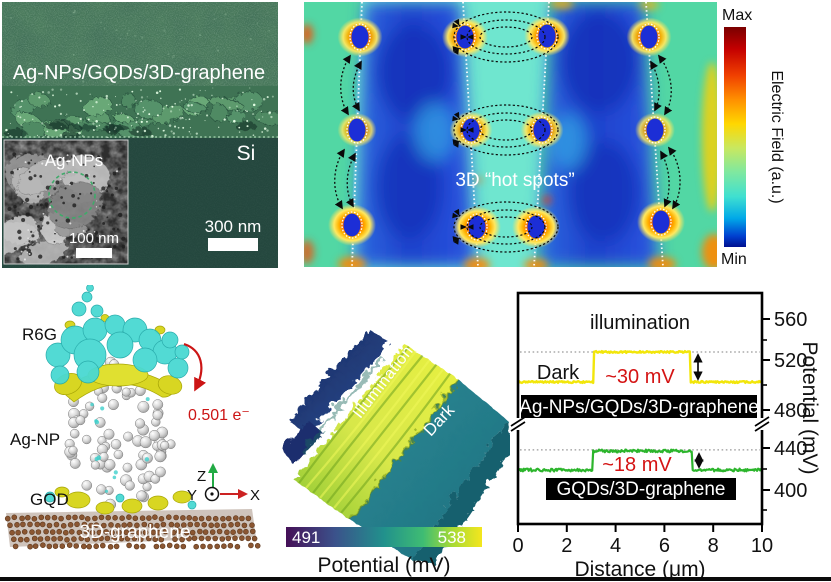  What do you see at coordinates (94, 253) in the screenshot?
I see `inset-scalebar` at bounding box center [94, 253].